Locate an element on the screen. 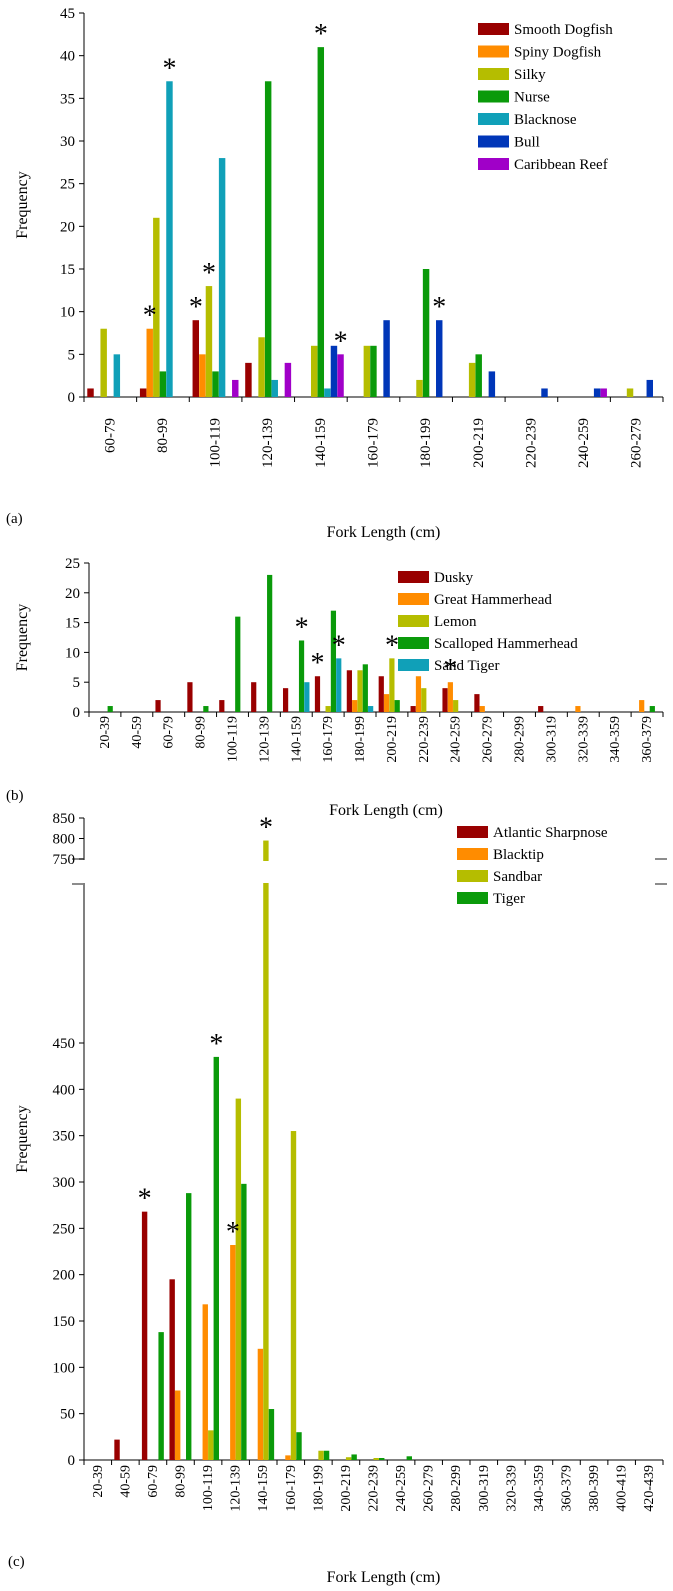  axis-break-gap is located at coordinates (83, 871).